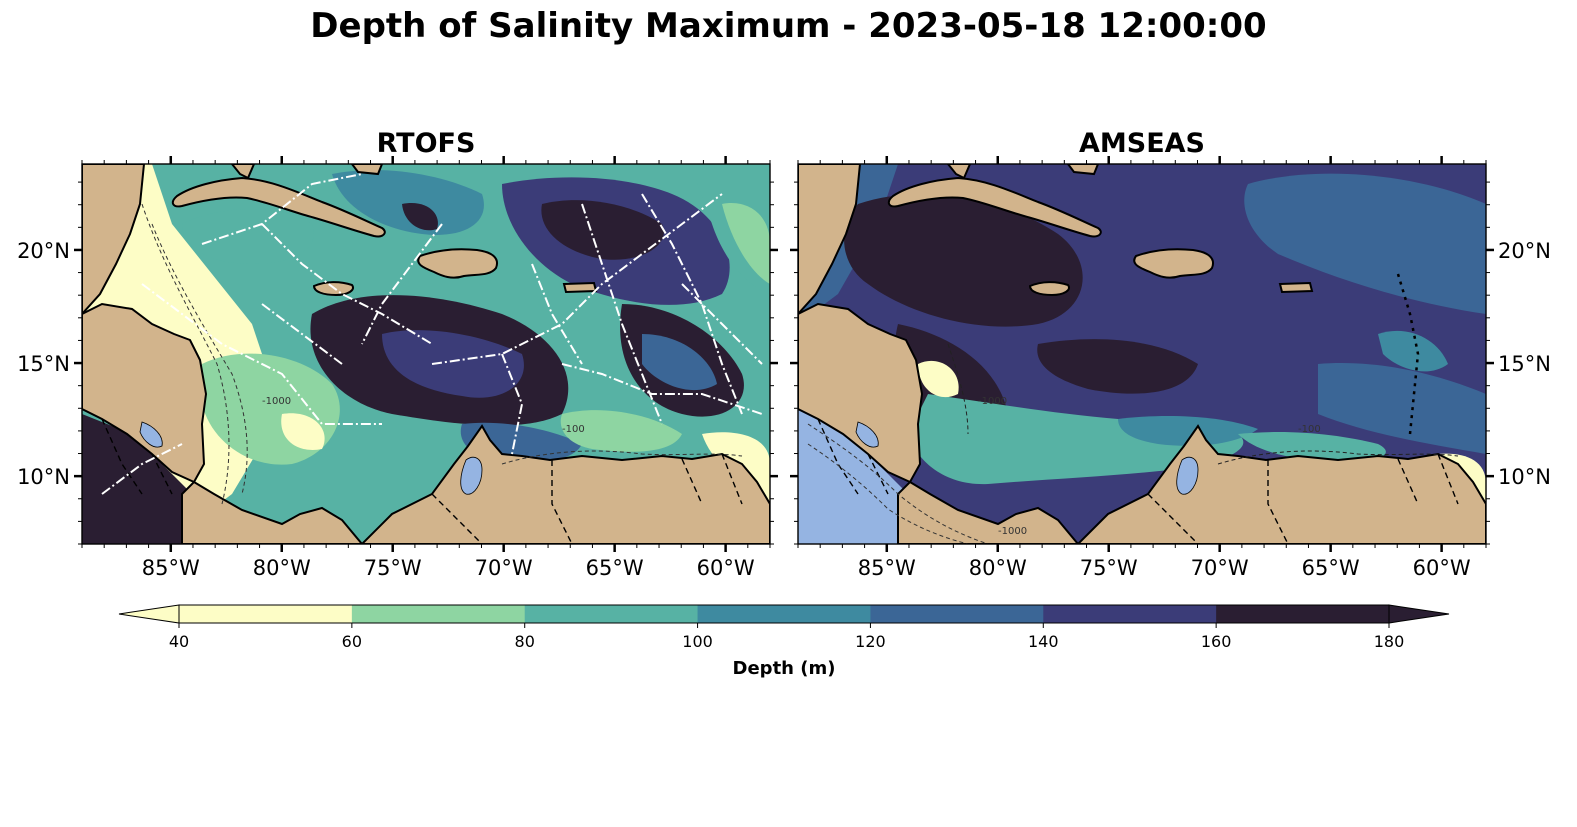  I want to click on colorbar-tick-label: 140, so click(1043, 641).